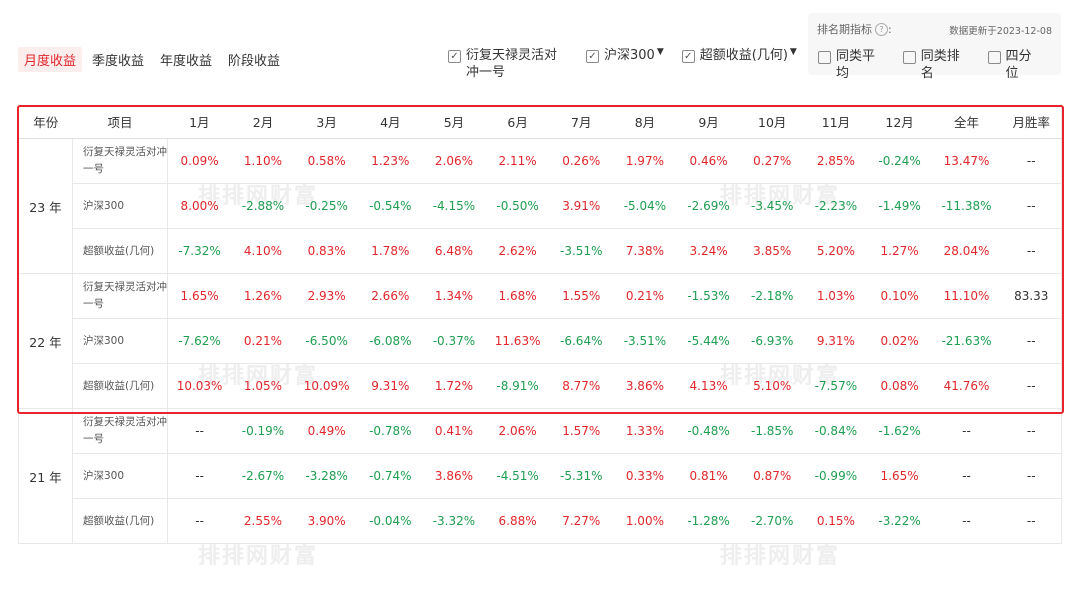 Image resolution: width=1081 pixels, height=601 pixels. Describe the element at coordinates (390, 431) in the screenshot. I see `value-cell: -0.78%` at that location.